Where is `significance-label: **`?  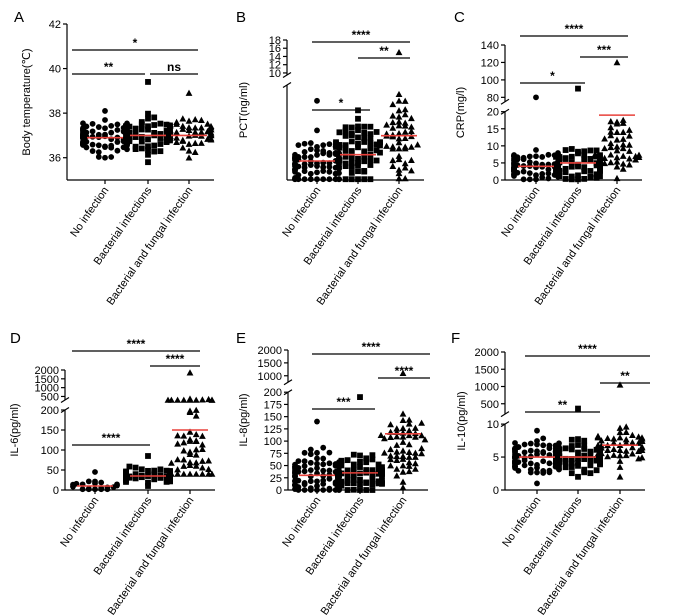 significance-label: ** is located at coordinates (625, 376).